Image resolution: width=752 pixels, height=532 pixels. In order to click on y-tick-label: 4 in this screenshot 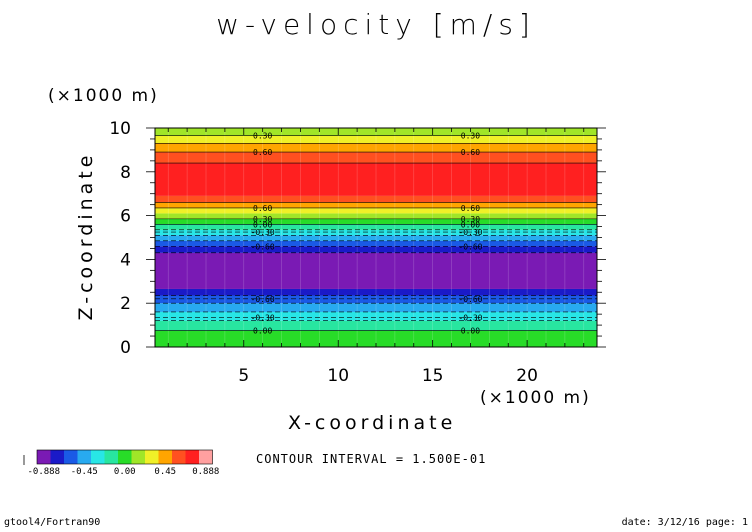, I will do `click(125, 260)`.